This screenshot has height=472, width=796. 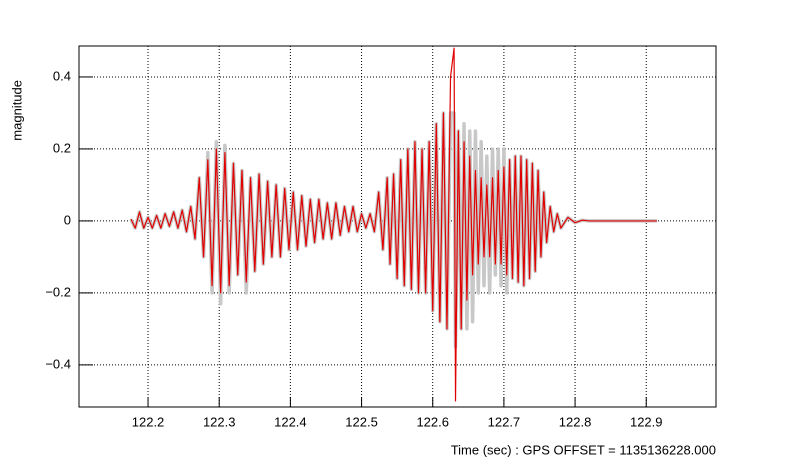 I want to click on x-tick-label: 122.9, so click(x=646, y=421).